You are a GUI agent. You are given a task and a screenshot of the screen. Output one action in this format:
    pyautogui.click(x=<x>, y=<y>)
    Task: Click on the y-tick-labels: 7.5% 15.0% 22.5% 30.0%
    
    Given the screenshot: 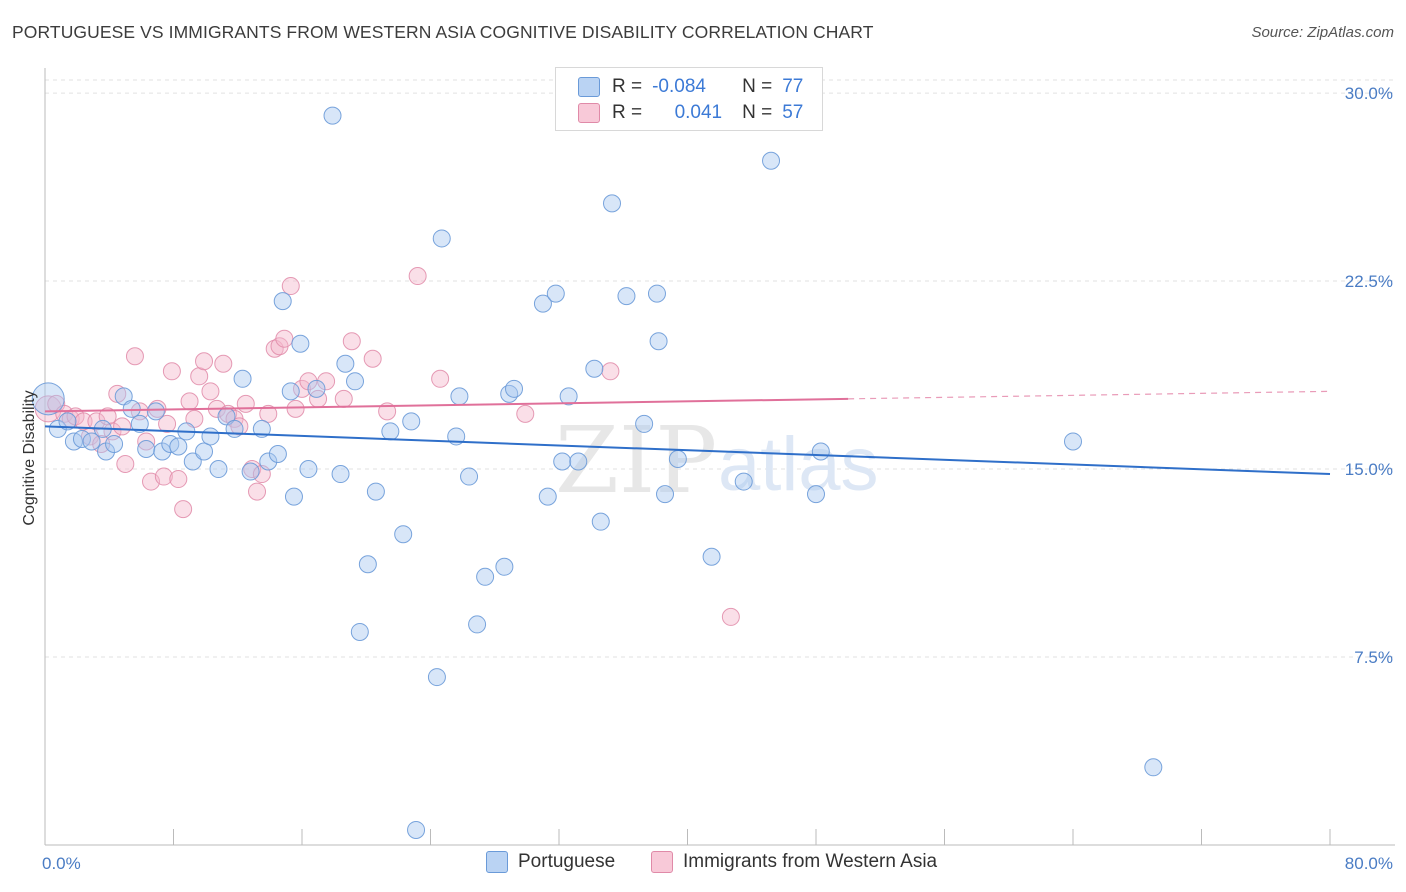 What is the action you would take?
    pyautogui.click(x=1369, y=375)
    